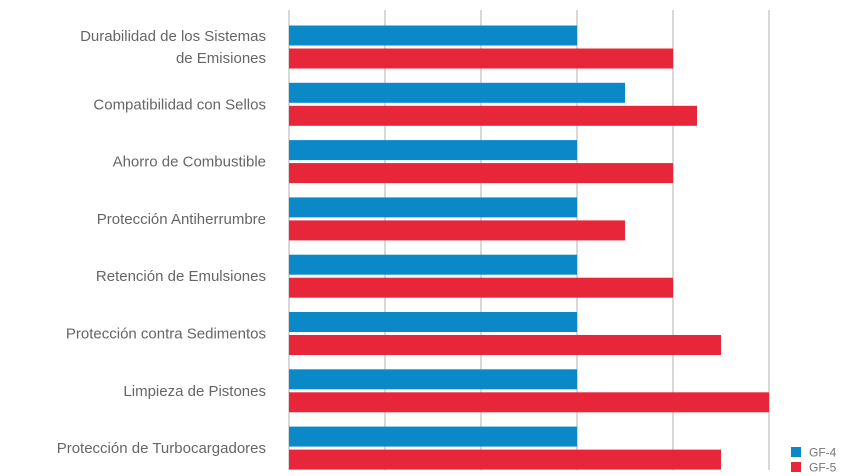 The image size is (851, 476). Describe the element at coordinates (823, 468) in the screenshot. I see `legend-label: GF-5` at that location.